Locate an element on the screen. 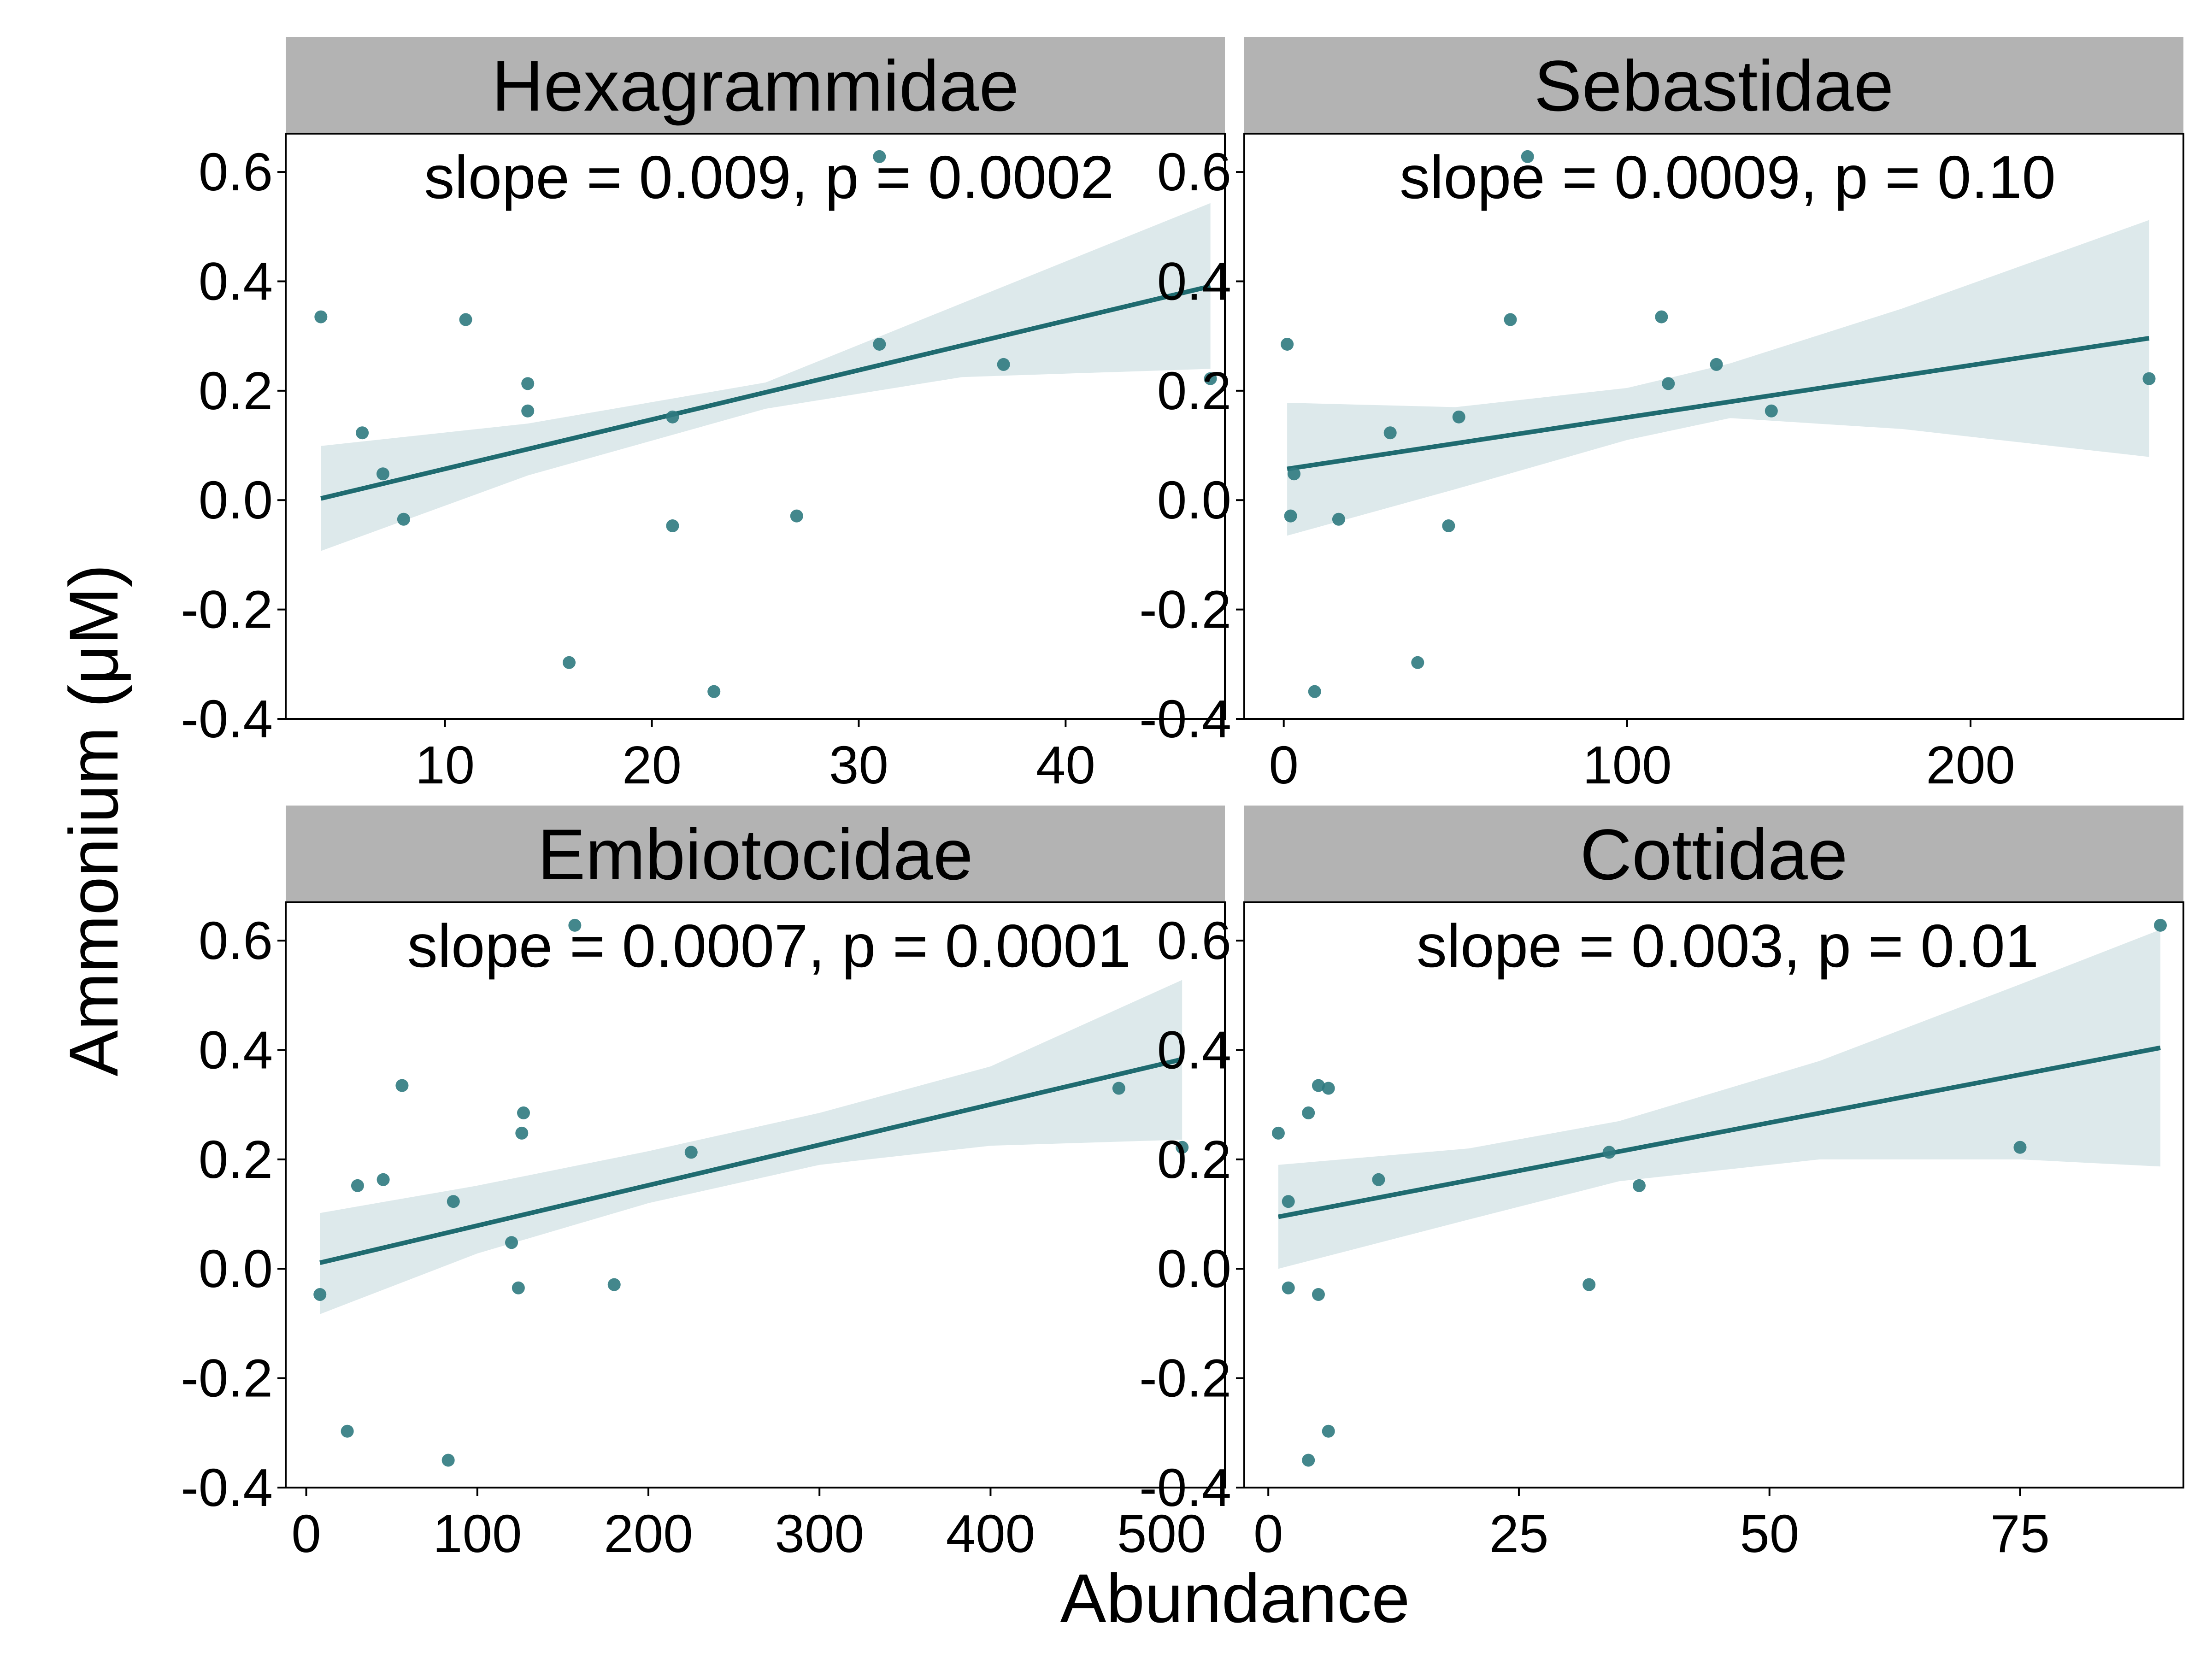  x-axis-title: Abundance is located at coordinates (1235, 1598).